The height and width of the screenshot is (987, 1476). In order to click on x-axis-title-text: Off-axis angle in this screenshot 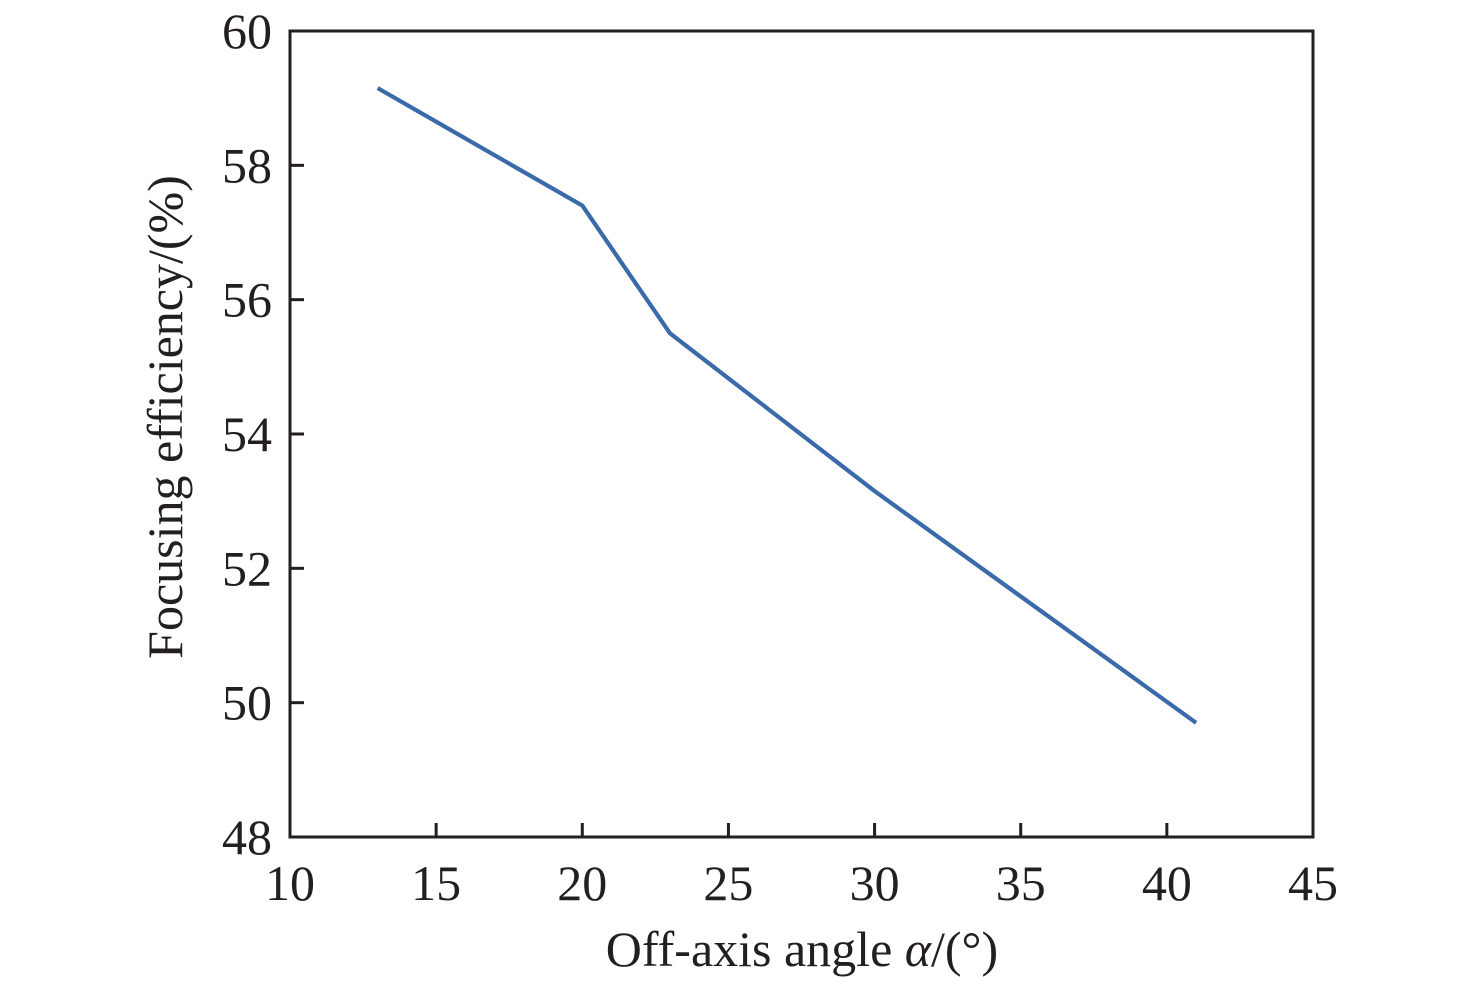, I will do `click(755, 949)`.